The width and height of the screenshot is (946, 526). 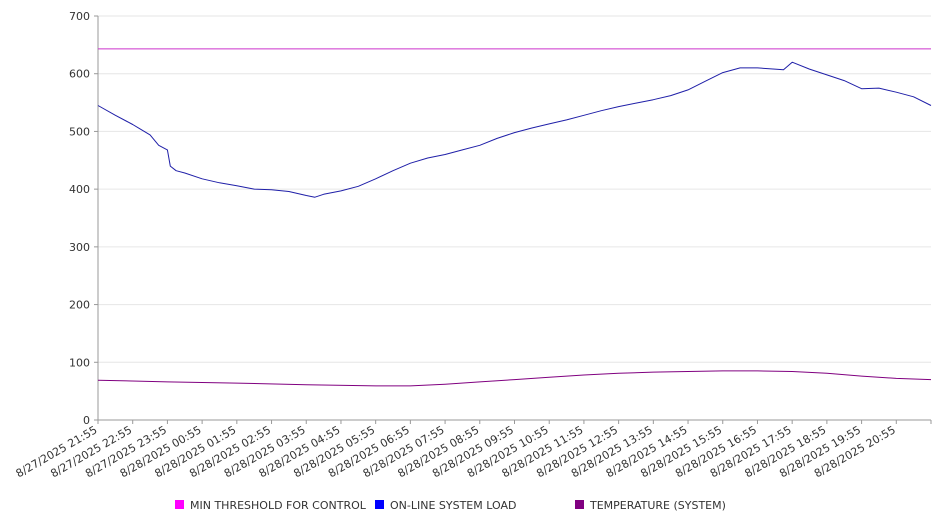 I want to click on y-tick-label: 300, so click(x=79, y=247).